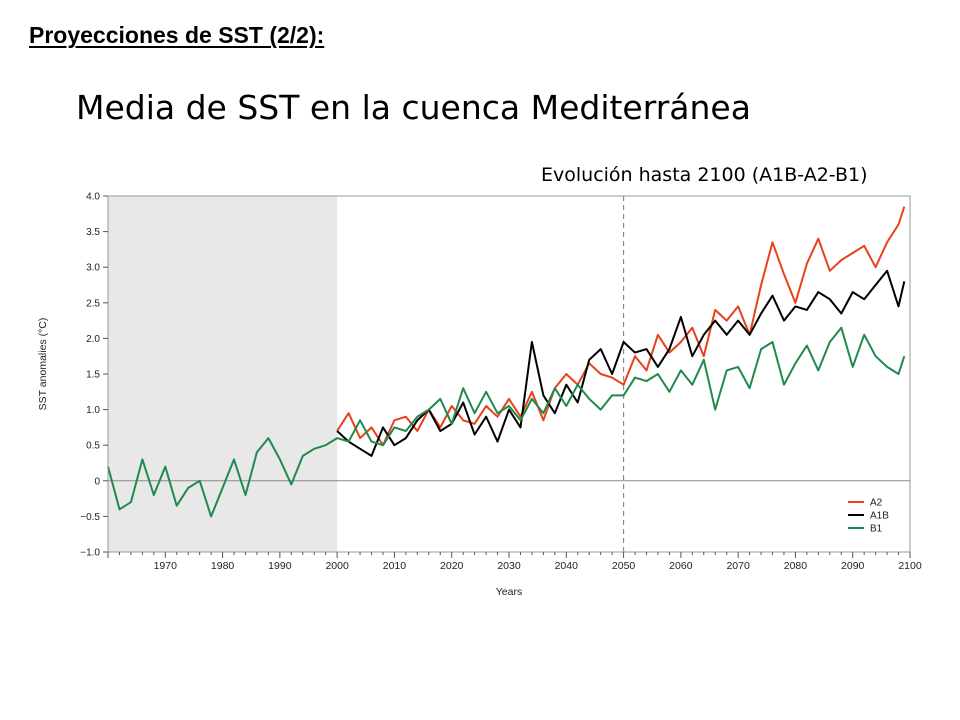 This screenshot has width=960, height=720. What do you see at coordinates (395, 566) in the screenshot?
I see `x-tick-label: 2010` at bounding box center [395, 566].